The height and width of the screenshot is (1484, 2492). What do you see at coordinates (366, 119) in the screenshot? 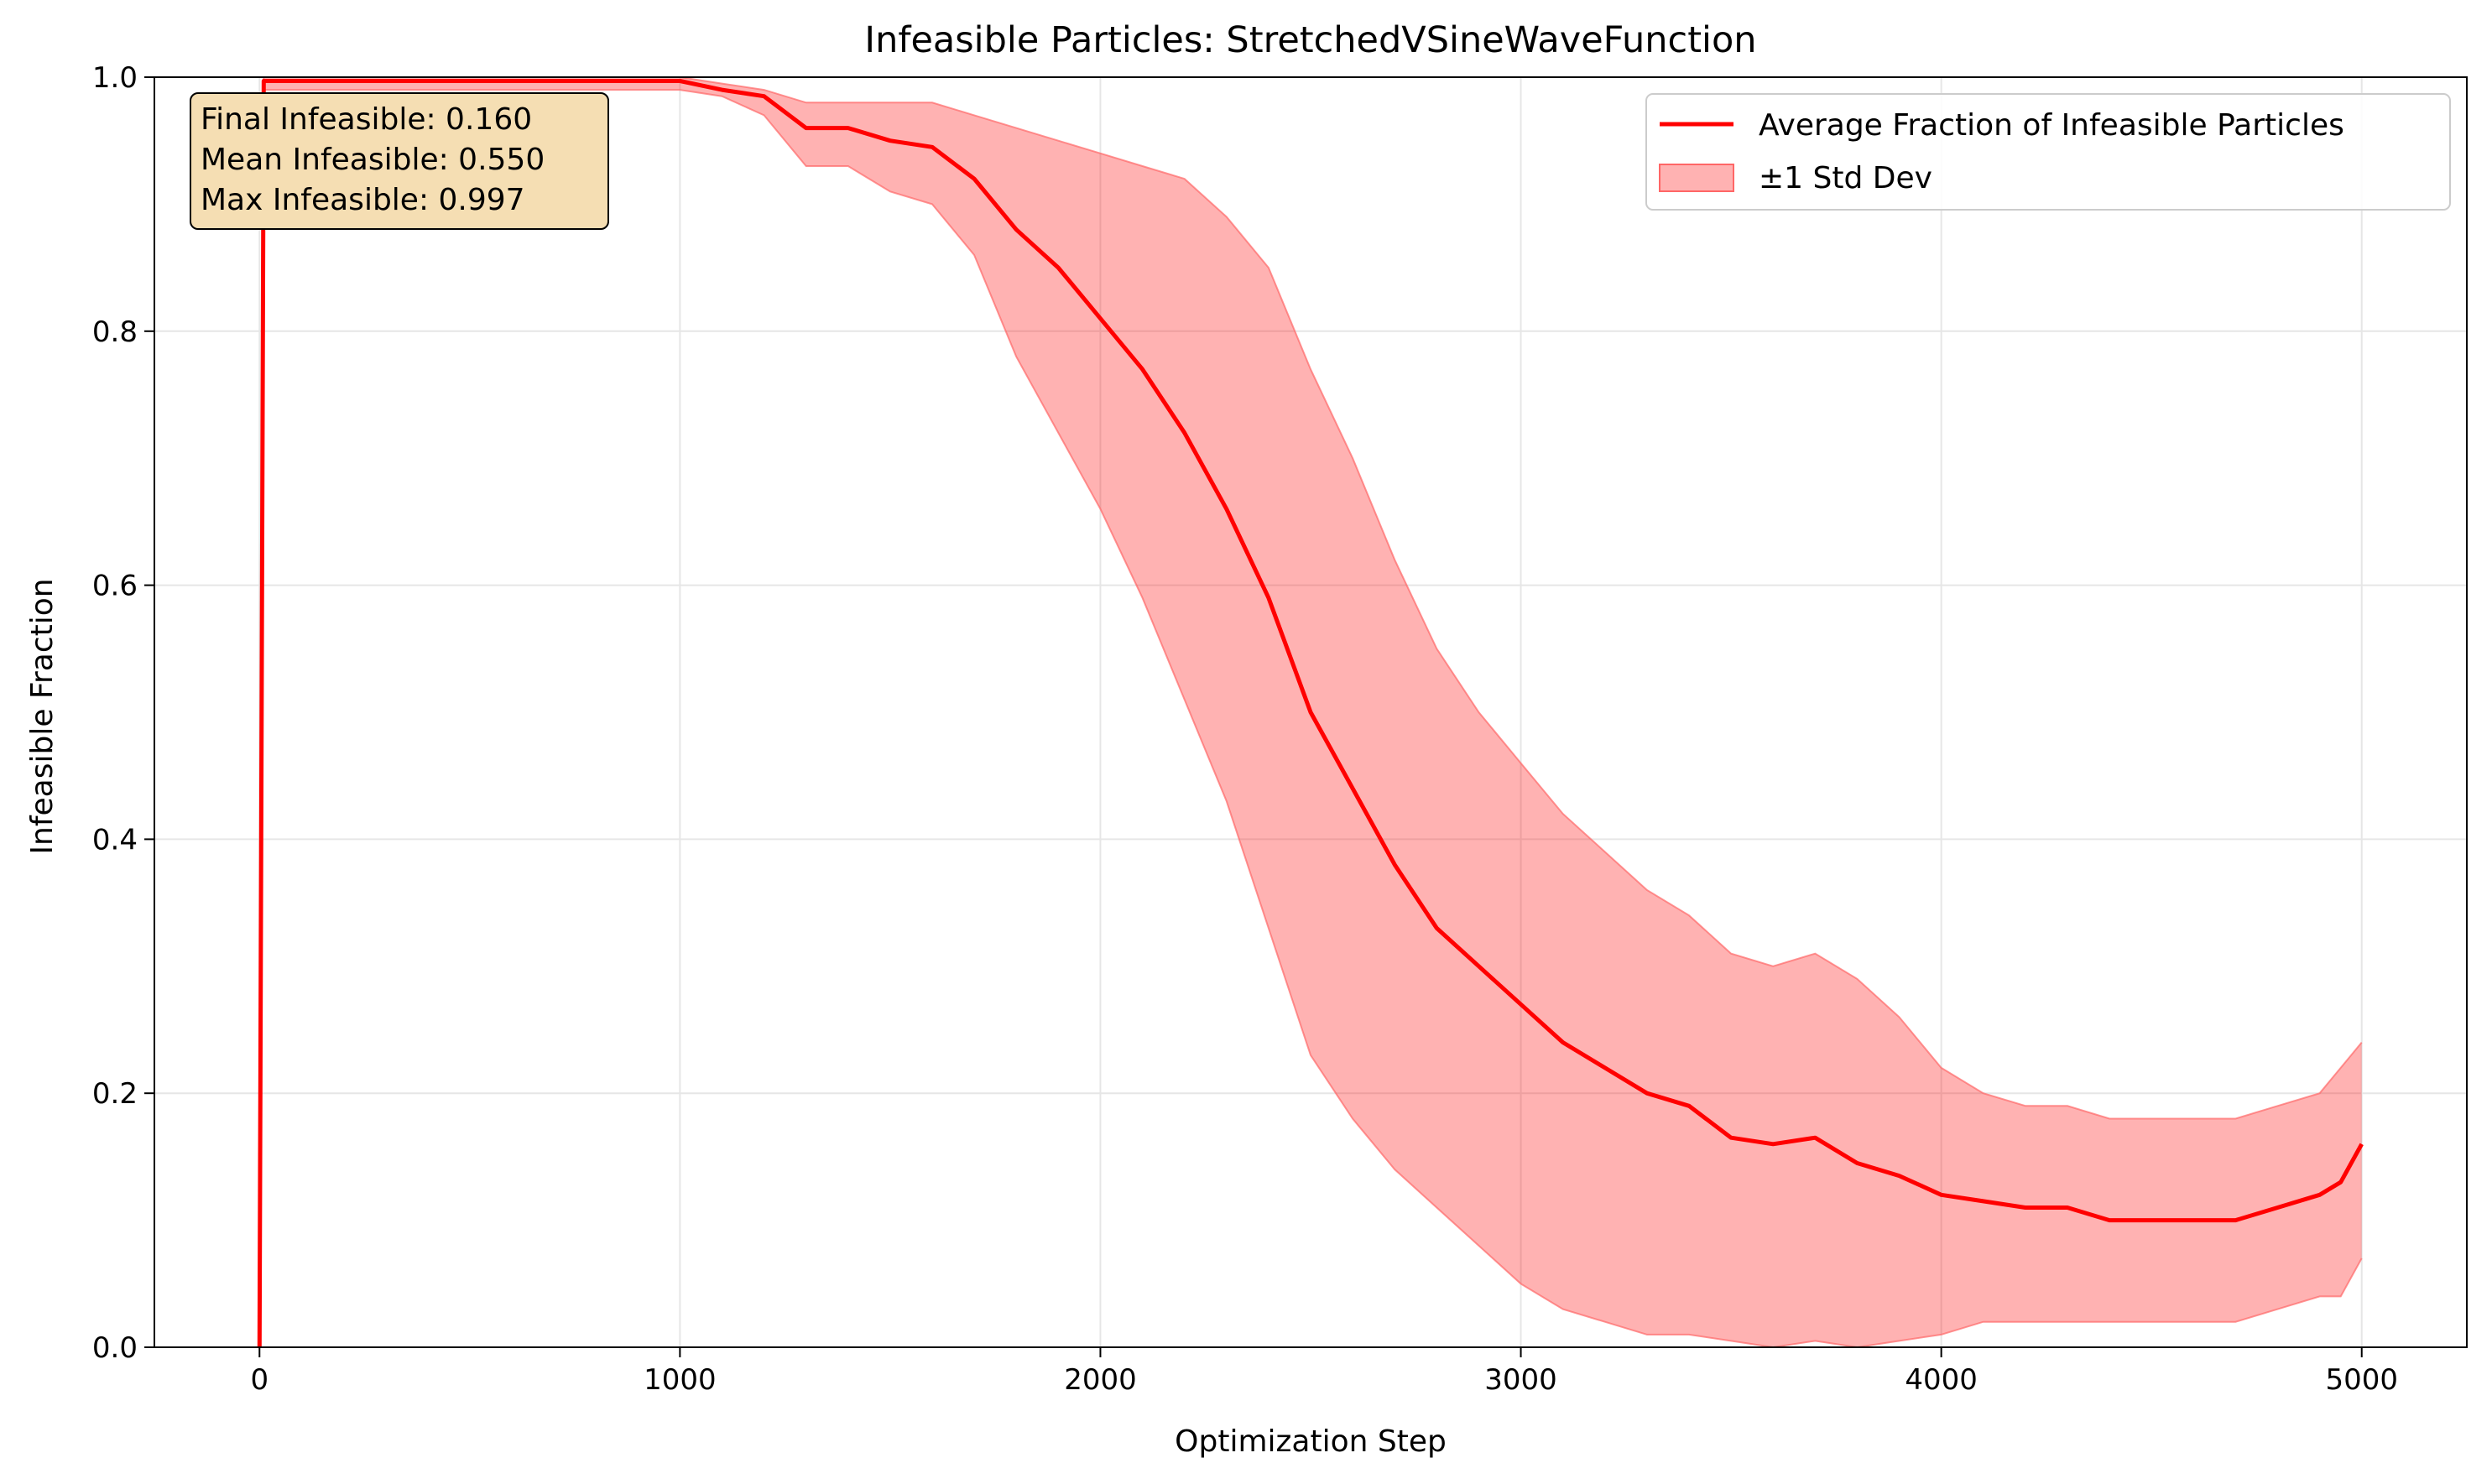
I see `stats-final-infeasible: Final Infeasible: 0.160` at bounding box center [366, 119].